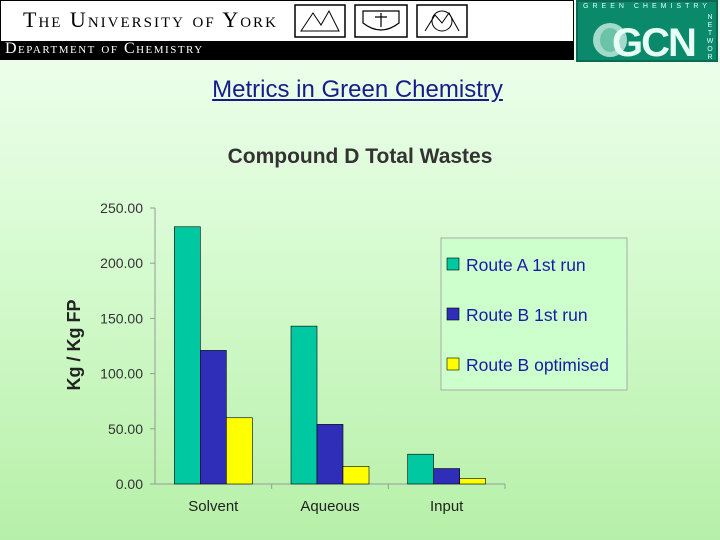 The width and height of the screenshot is (720, 540). I want to click on legend-label: Route A 1st run, so click(526, 265).